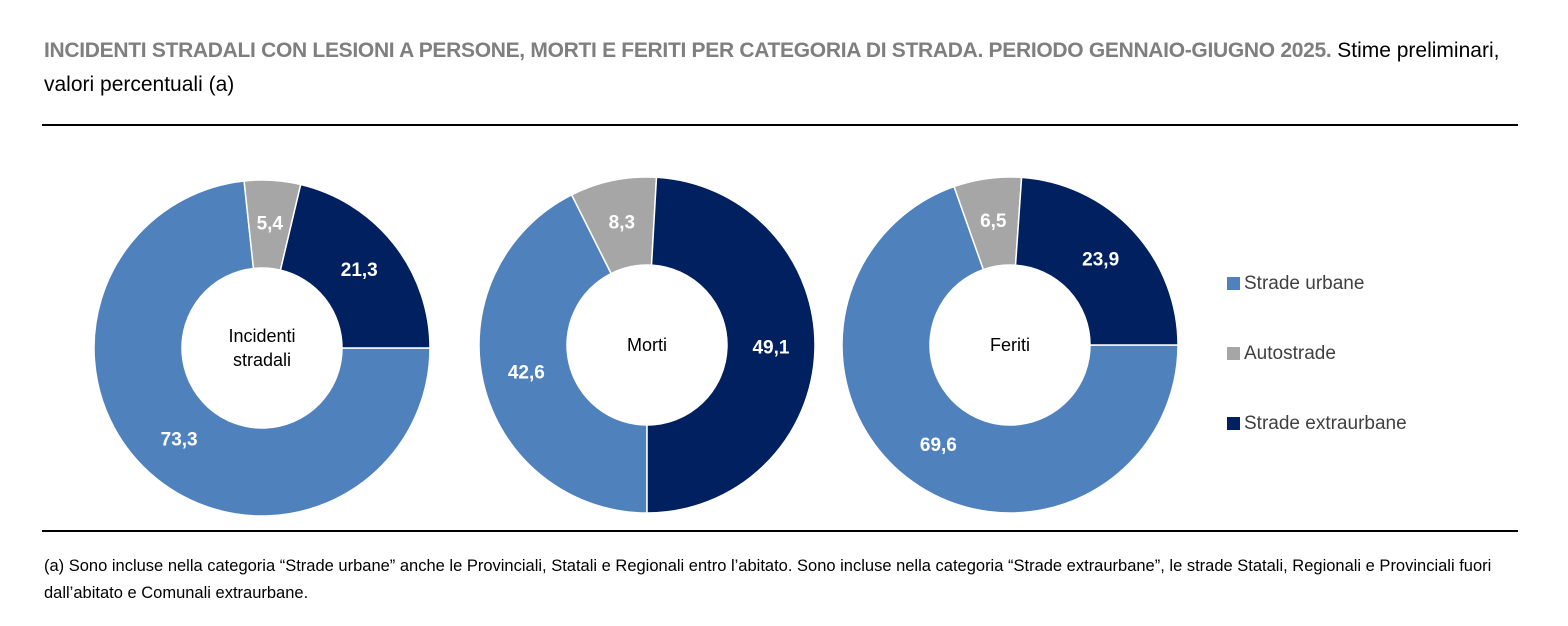 Image resolution: width=1568 pixels, height=626 pixels. What do you see at coordinates (359, 270) in the screenshot?
I see `value-label: 21,3` at bounding box center [359, 270].